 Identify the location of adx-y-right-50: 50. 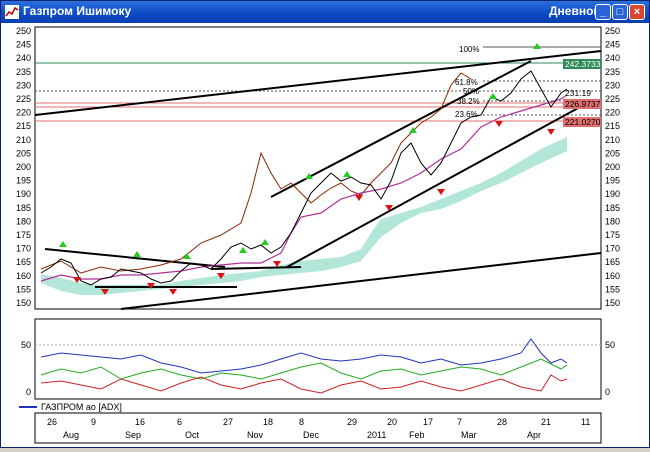
(610, 345).